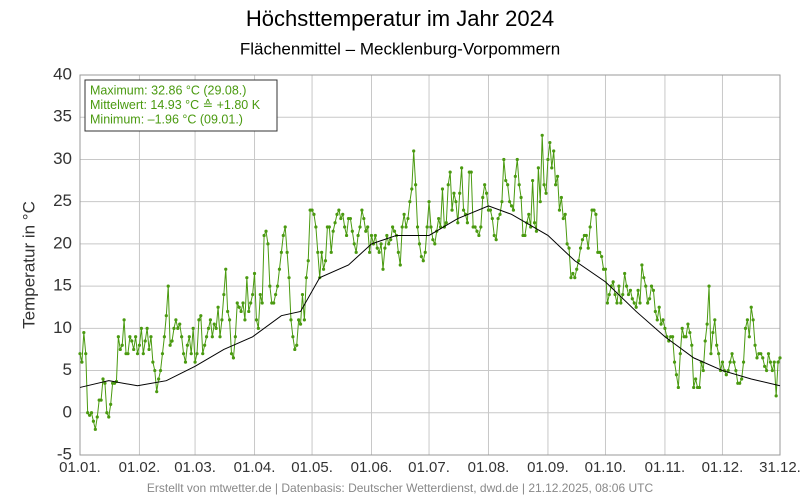 This screenshot has height=500, width=800. I want to click on chart-title: Höchsttemperatur im Jahr 2024, so click(400, 18).